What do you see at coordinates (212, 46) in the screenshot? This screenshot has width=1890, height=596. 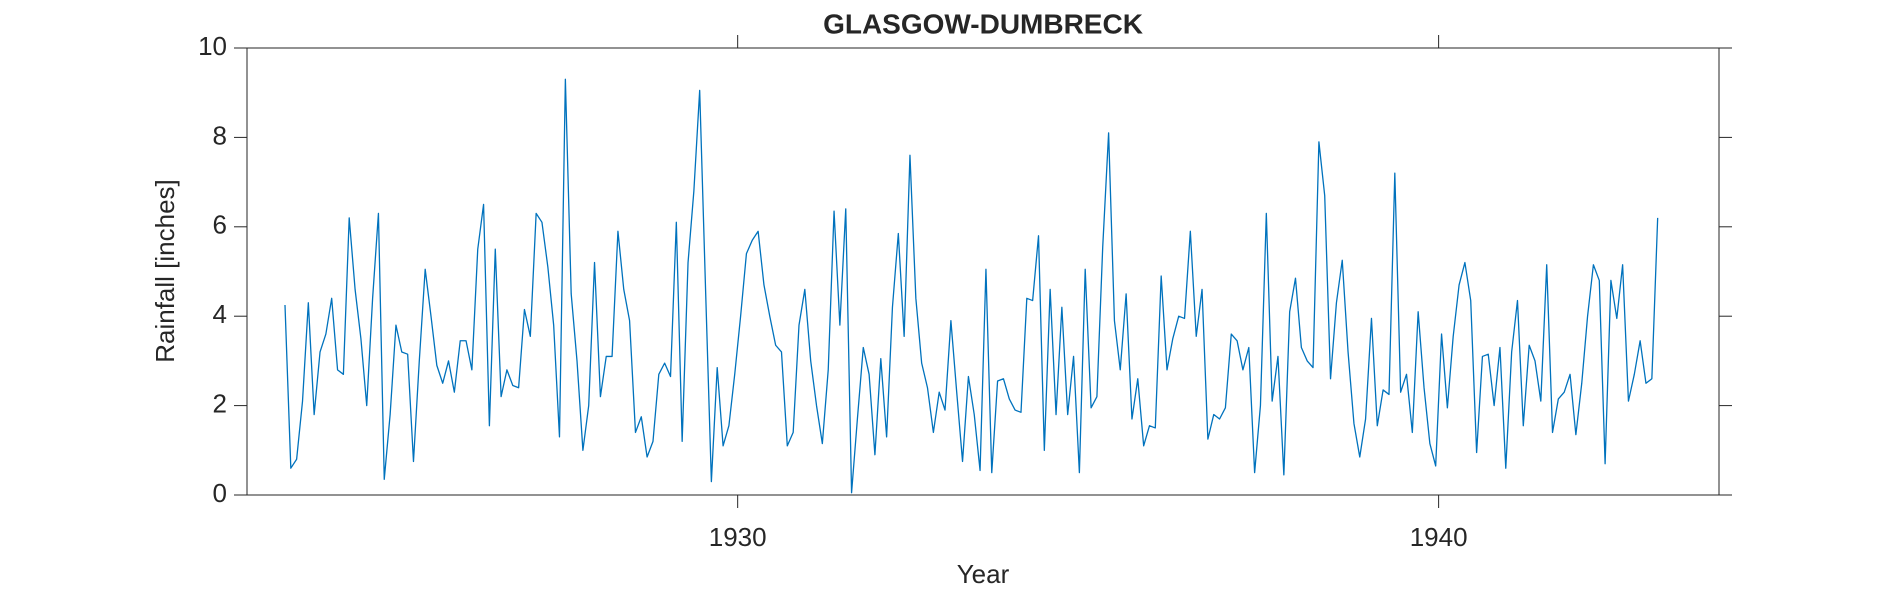 I see `y-tick-label: 10` at bounding box center [212, 46].